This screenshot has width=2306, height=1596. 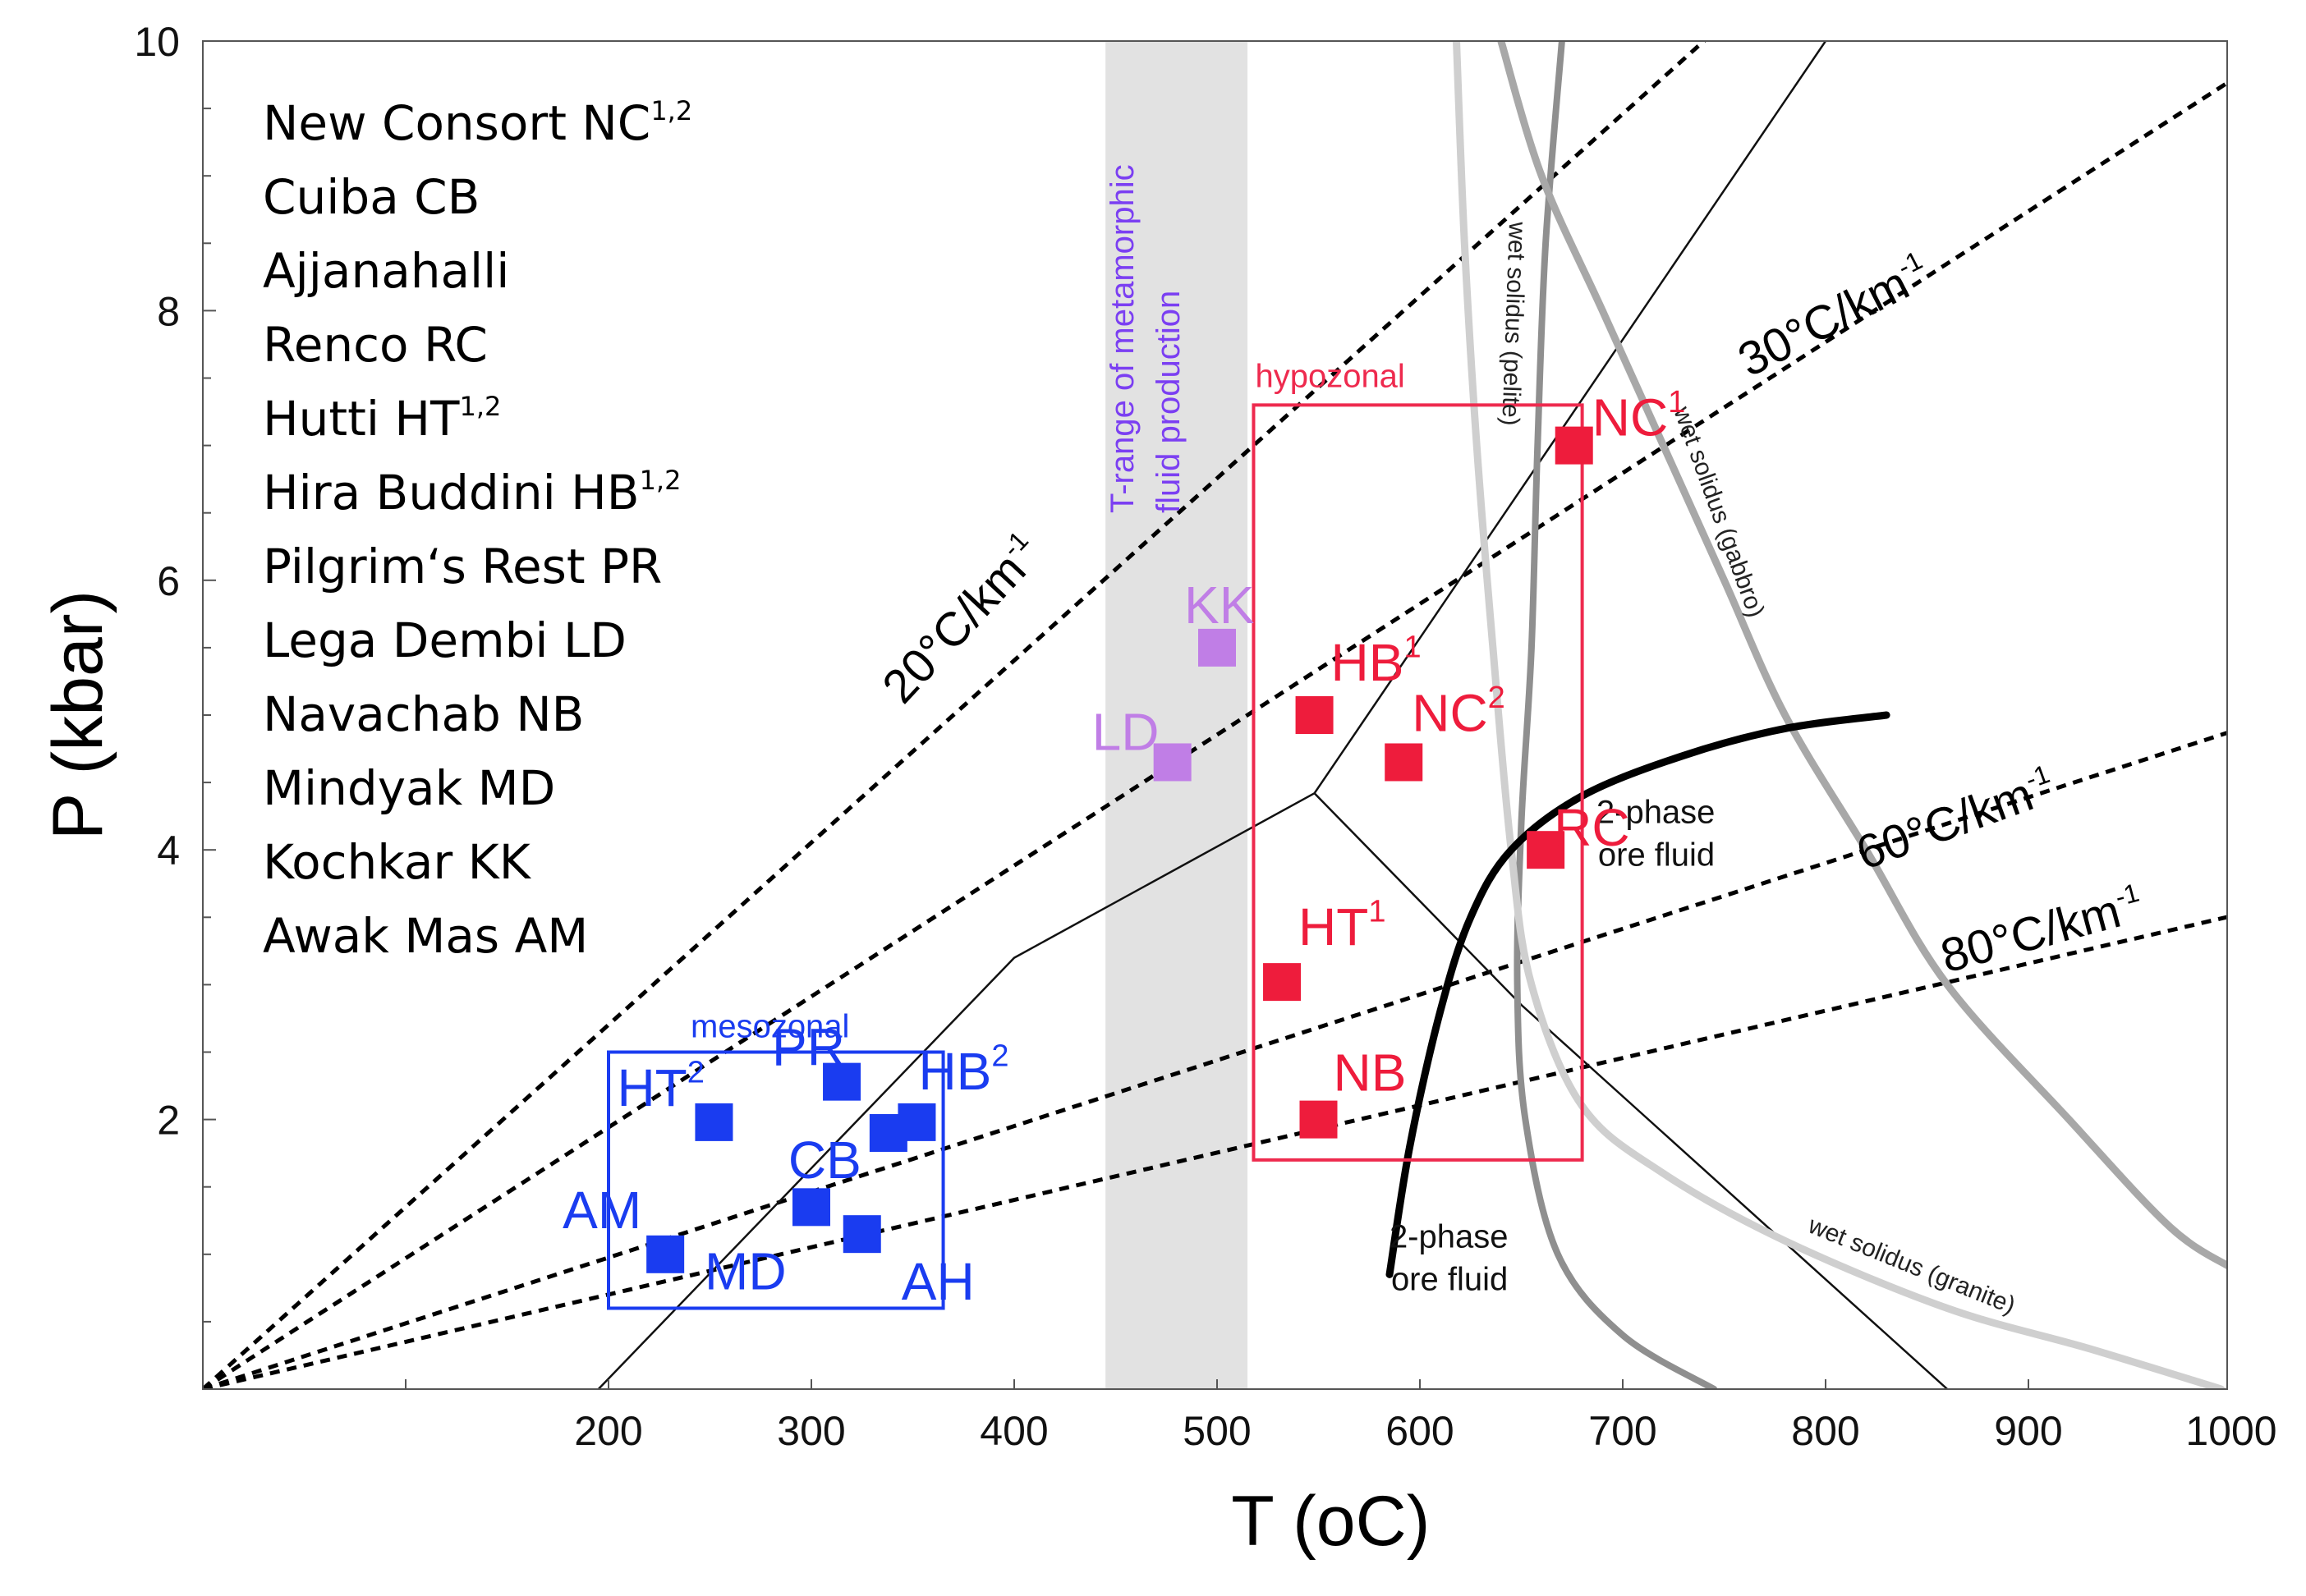 What do you see at coordinates (168, 1121) in the screenshot?
I see `y-tick-label: 2` at bounding box center [168, 1121].